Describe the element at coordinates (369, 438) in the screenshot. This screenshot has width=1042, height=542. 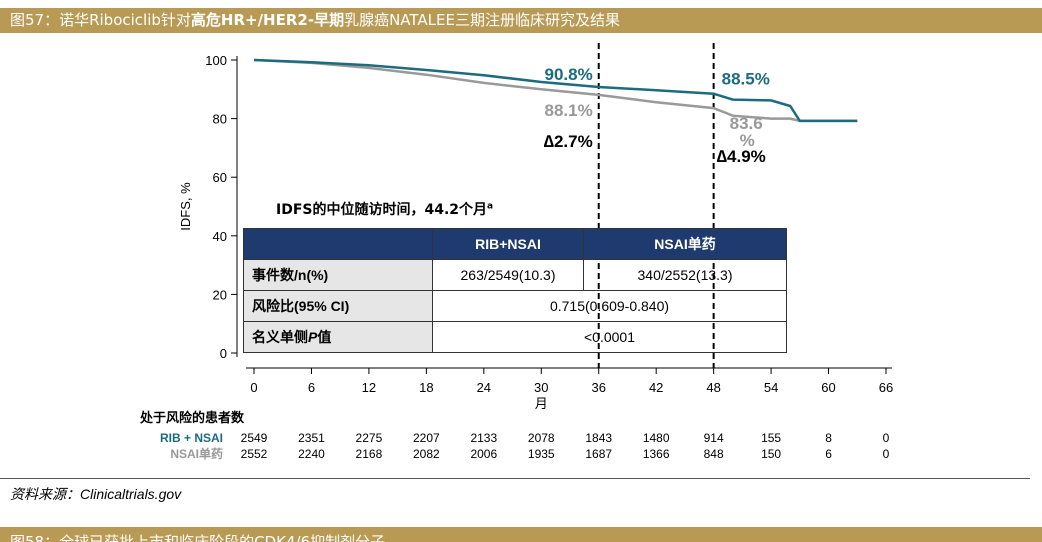
I see `risk-value: 2275` at that location.